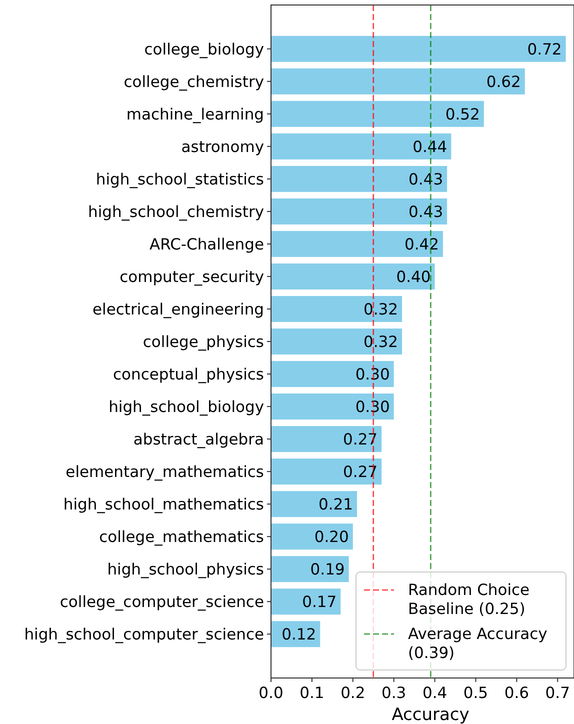  I want to click on data-label: 0.40, so click(413, 277).